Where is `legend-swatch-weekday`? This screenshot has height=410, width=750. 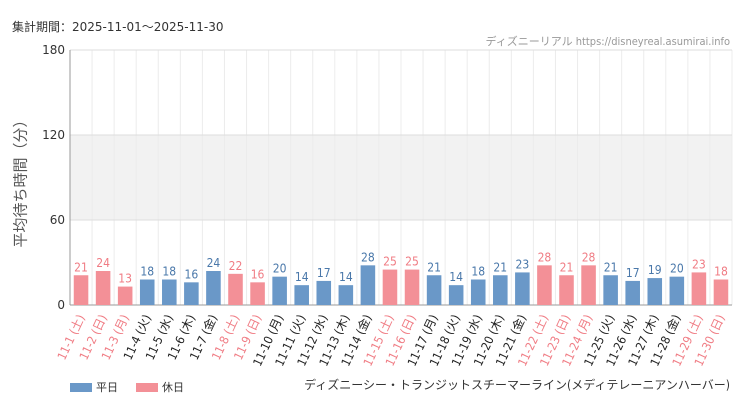 legend-swatch-weekday is located at coordinates (81, 387).